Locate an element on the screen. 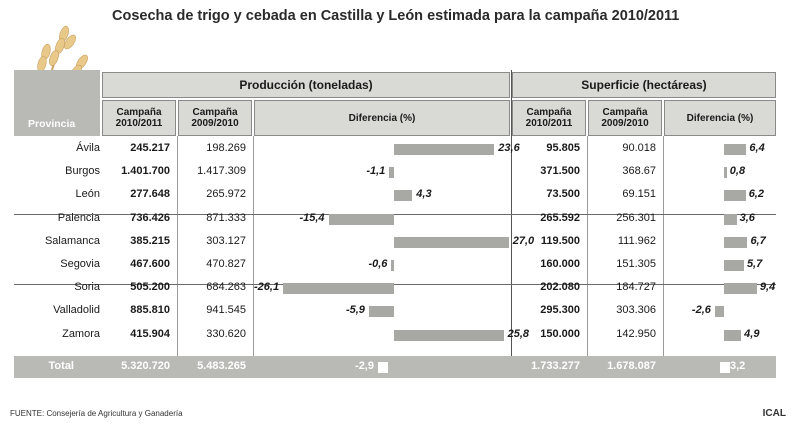  prod-previous-value: 1.417.309 is located at coordinates (221, 171).